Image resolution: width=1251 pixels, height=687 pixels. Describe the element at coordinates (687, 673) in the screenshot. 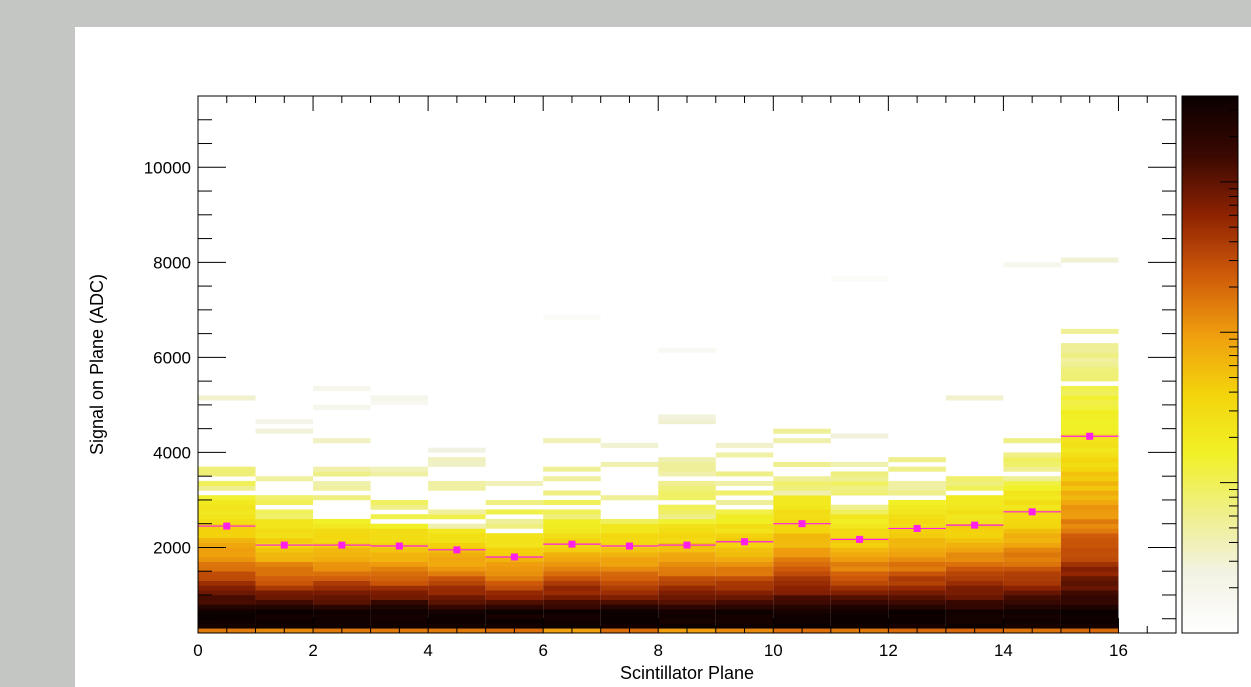

I see `x-axis-title: Scintillator Plane` at that location.